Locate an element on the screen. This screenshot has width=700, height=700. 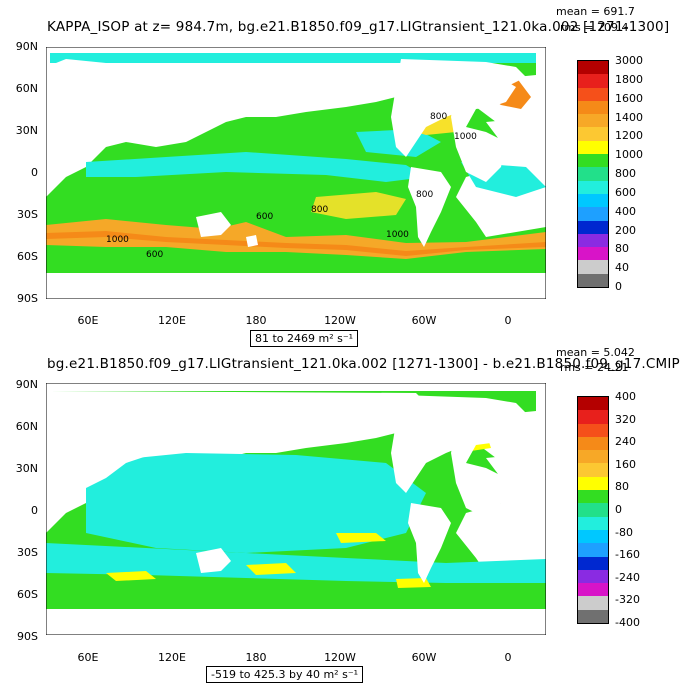
panel2-colorbar: 400 320 240 160 80 0 -80 -160 -240 -320 -400 is located at coordinates (617, 509).